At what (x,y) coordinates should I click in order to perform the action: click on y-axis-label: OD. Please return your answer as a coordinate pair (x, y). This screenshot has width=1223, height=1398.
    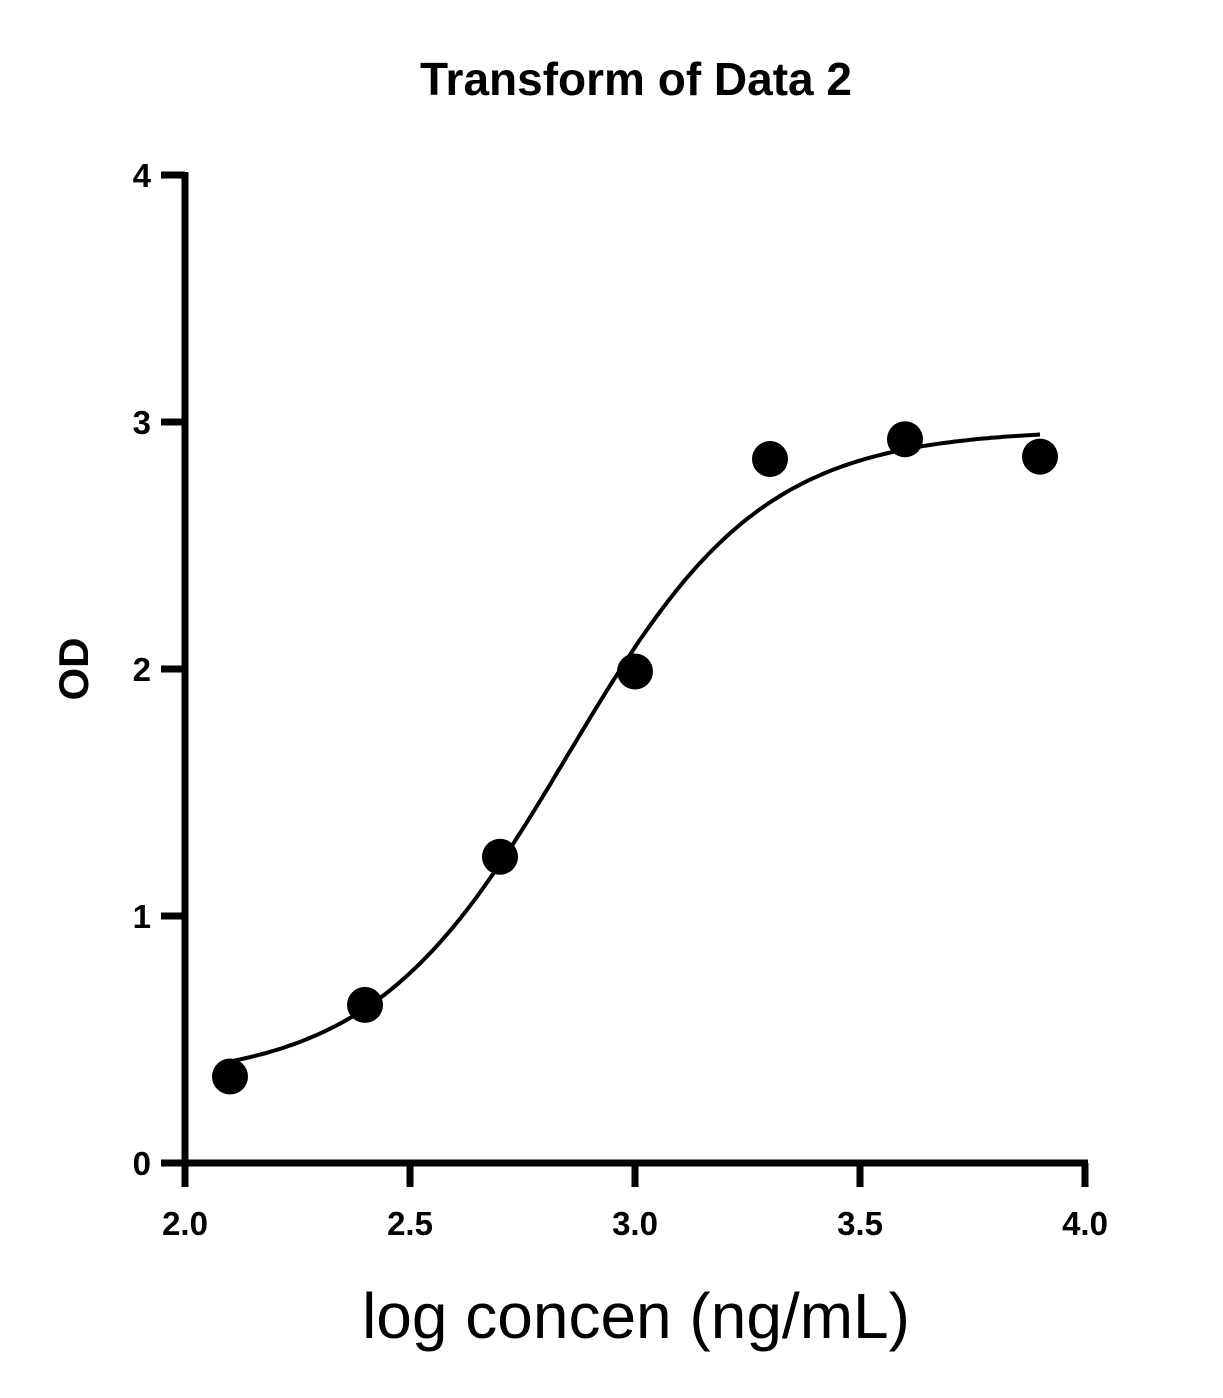
    Looking at the image, I should click on (73, 669).